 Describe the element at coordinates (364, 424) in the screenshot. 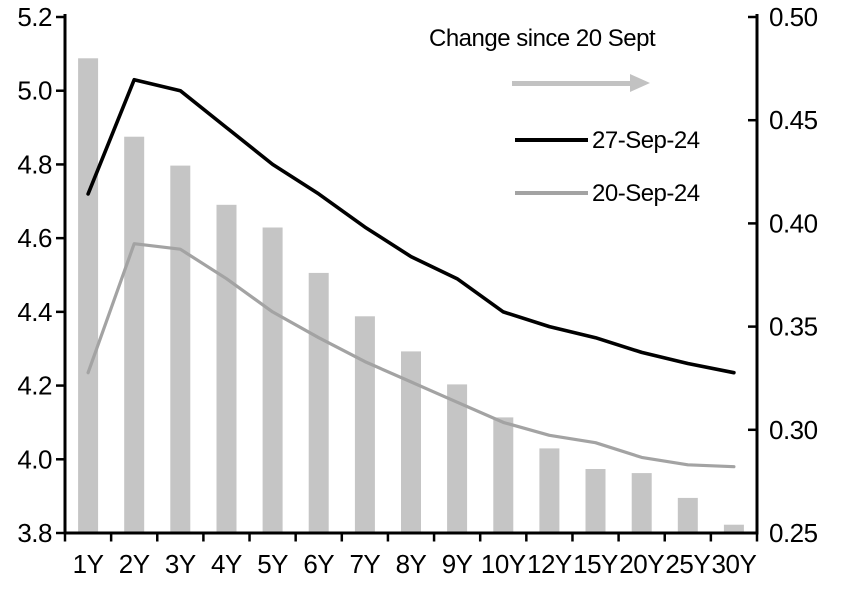

I see `bar-change-7Y` at that location.